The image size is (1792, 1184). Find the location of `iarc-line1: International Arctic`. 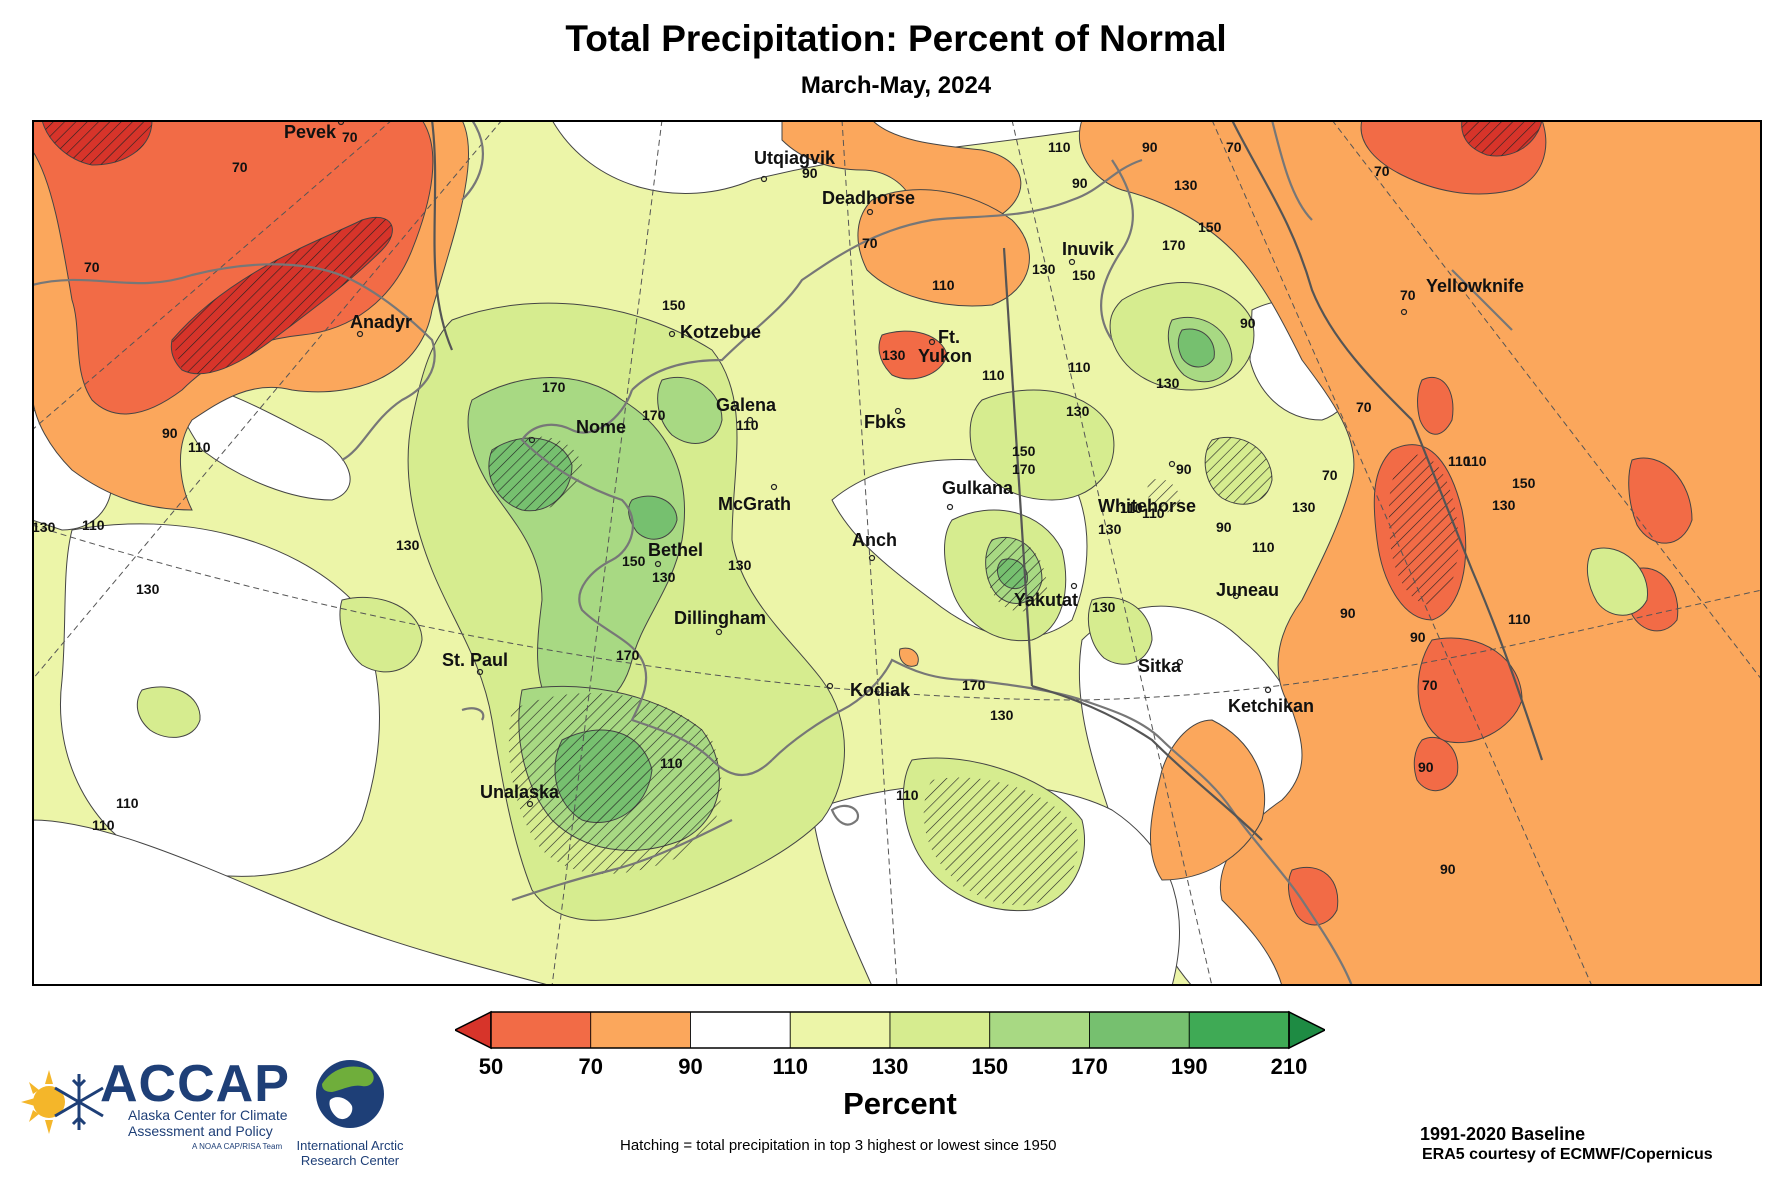

iarc-line1: International Arctic is located at coordinates (350, 1145).